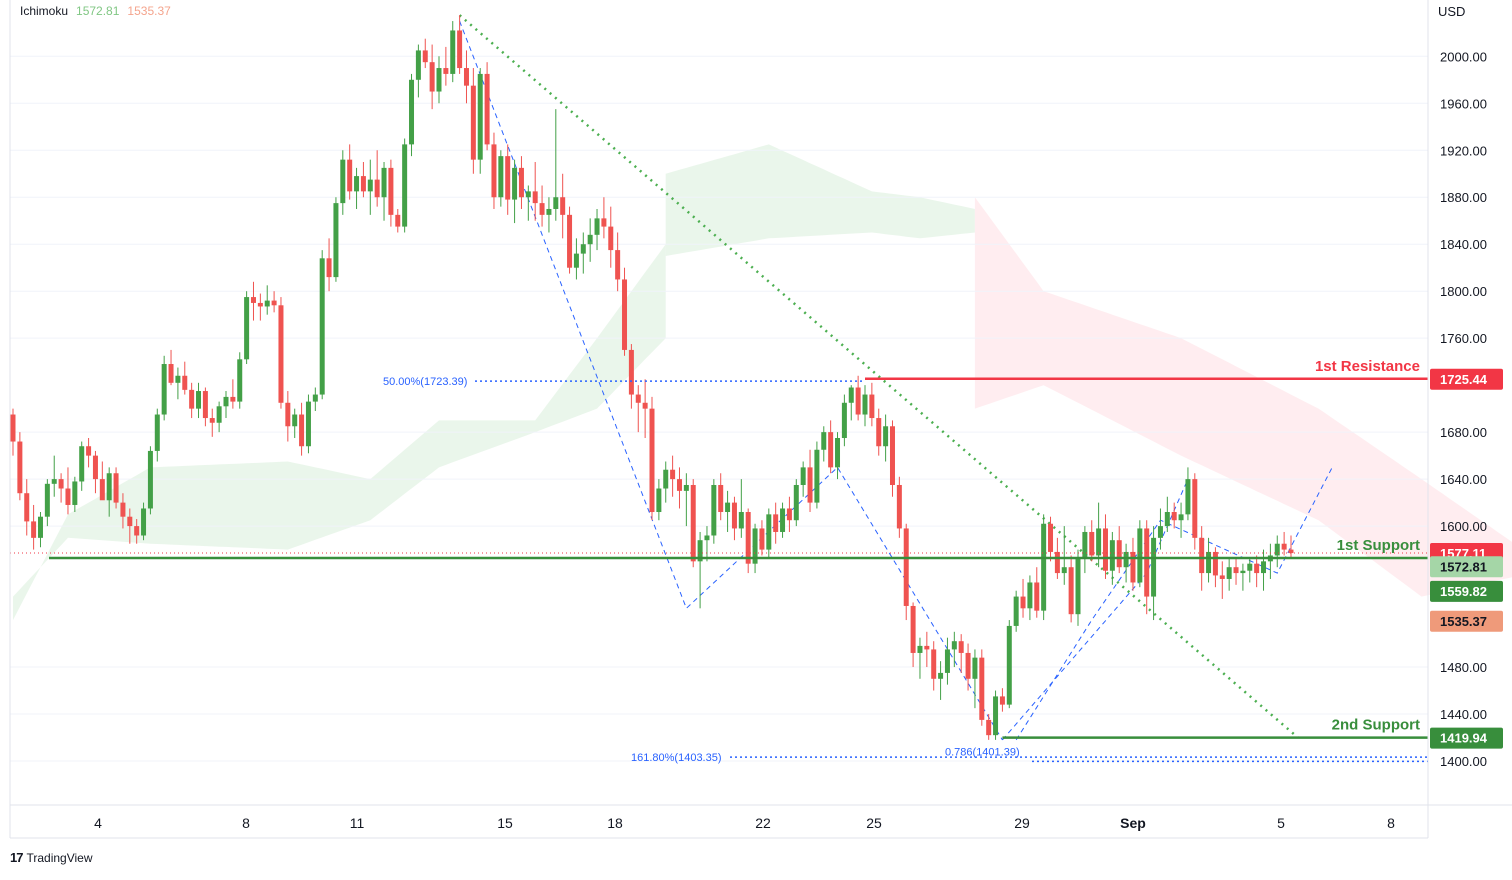 This screenshot has height=880, width=1512. What do you see at coordinates (1466, 738) in the screenshot?
I see `second-support-price-tag` at bounding box center [1466, 738].